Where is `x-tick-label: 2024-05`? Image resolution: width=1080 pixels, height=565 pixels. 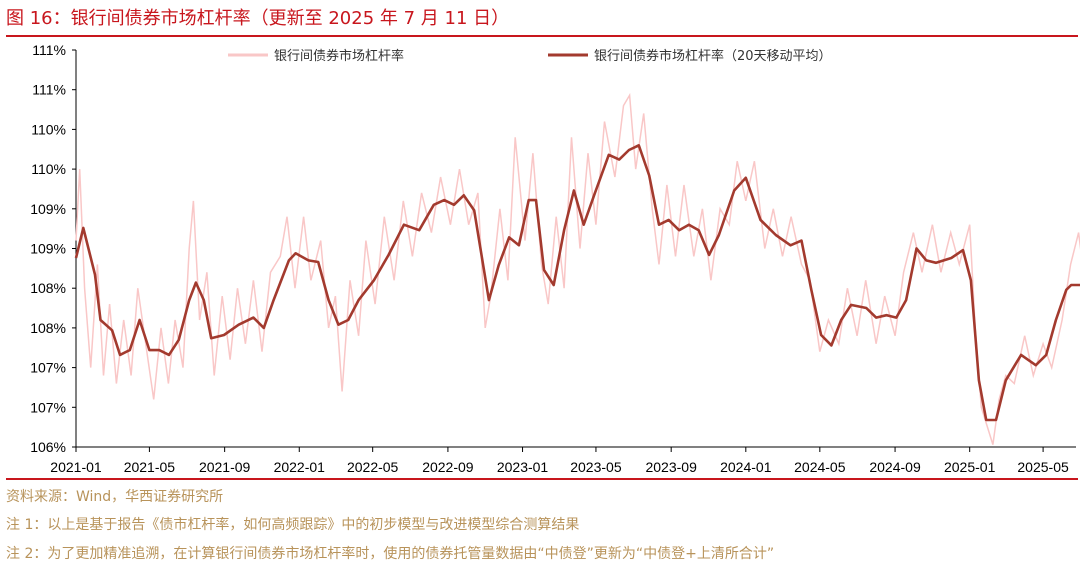
x-tick-label: 2024-05 is located at coordinates (820, 467).